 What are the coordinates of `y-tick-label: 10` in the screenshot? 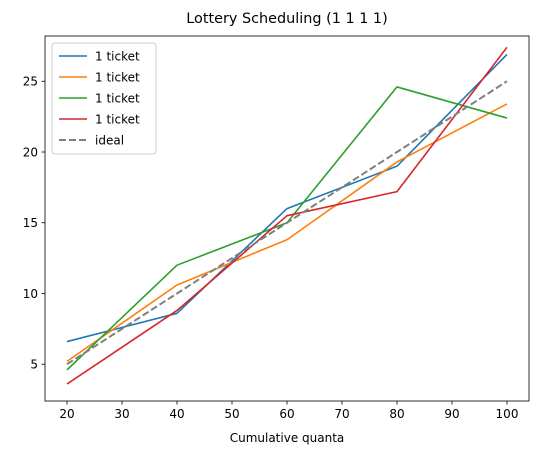 It's located at (30, 294).